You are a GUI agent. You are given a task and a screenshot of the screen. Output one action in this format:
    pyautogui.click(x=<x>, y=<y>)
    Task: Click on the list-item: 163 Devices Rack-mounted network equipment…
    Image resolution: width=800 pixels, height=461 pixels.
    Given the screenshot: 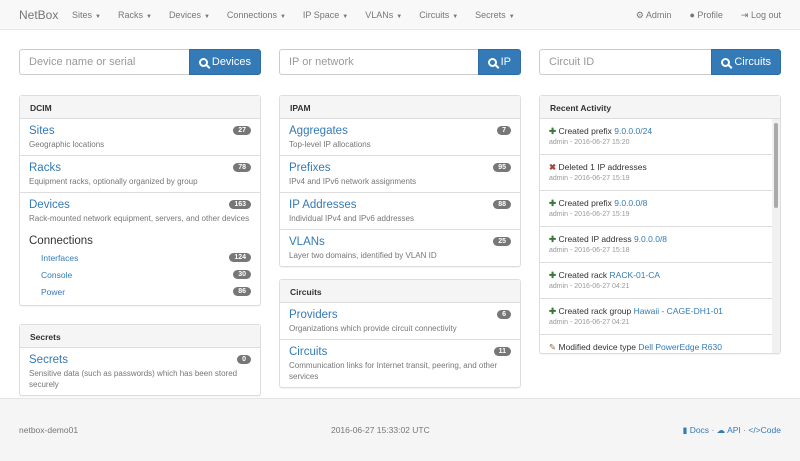 What is the action you would take?
    pyautogui.click(x=140, y=211)
    